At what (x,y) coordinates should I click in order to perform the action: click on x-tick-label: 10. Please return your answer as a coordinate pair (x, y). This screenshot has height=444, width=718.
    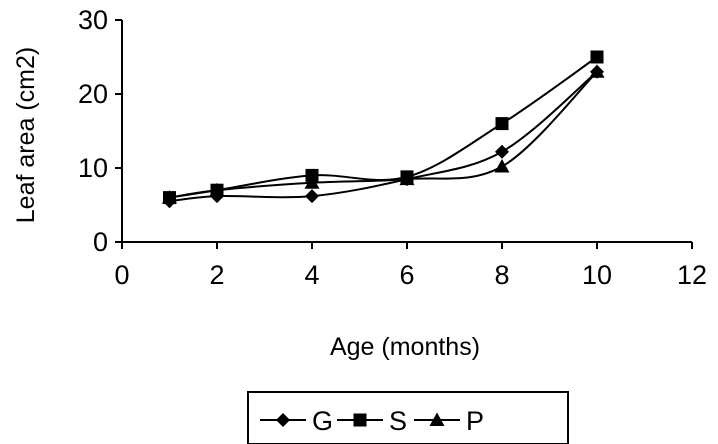
    Looking at the image, I should click on (597, 275).